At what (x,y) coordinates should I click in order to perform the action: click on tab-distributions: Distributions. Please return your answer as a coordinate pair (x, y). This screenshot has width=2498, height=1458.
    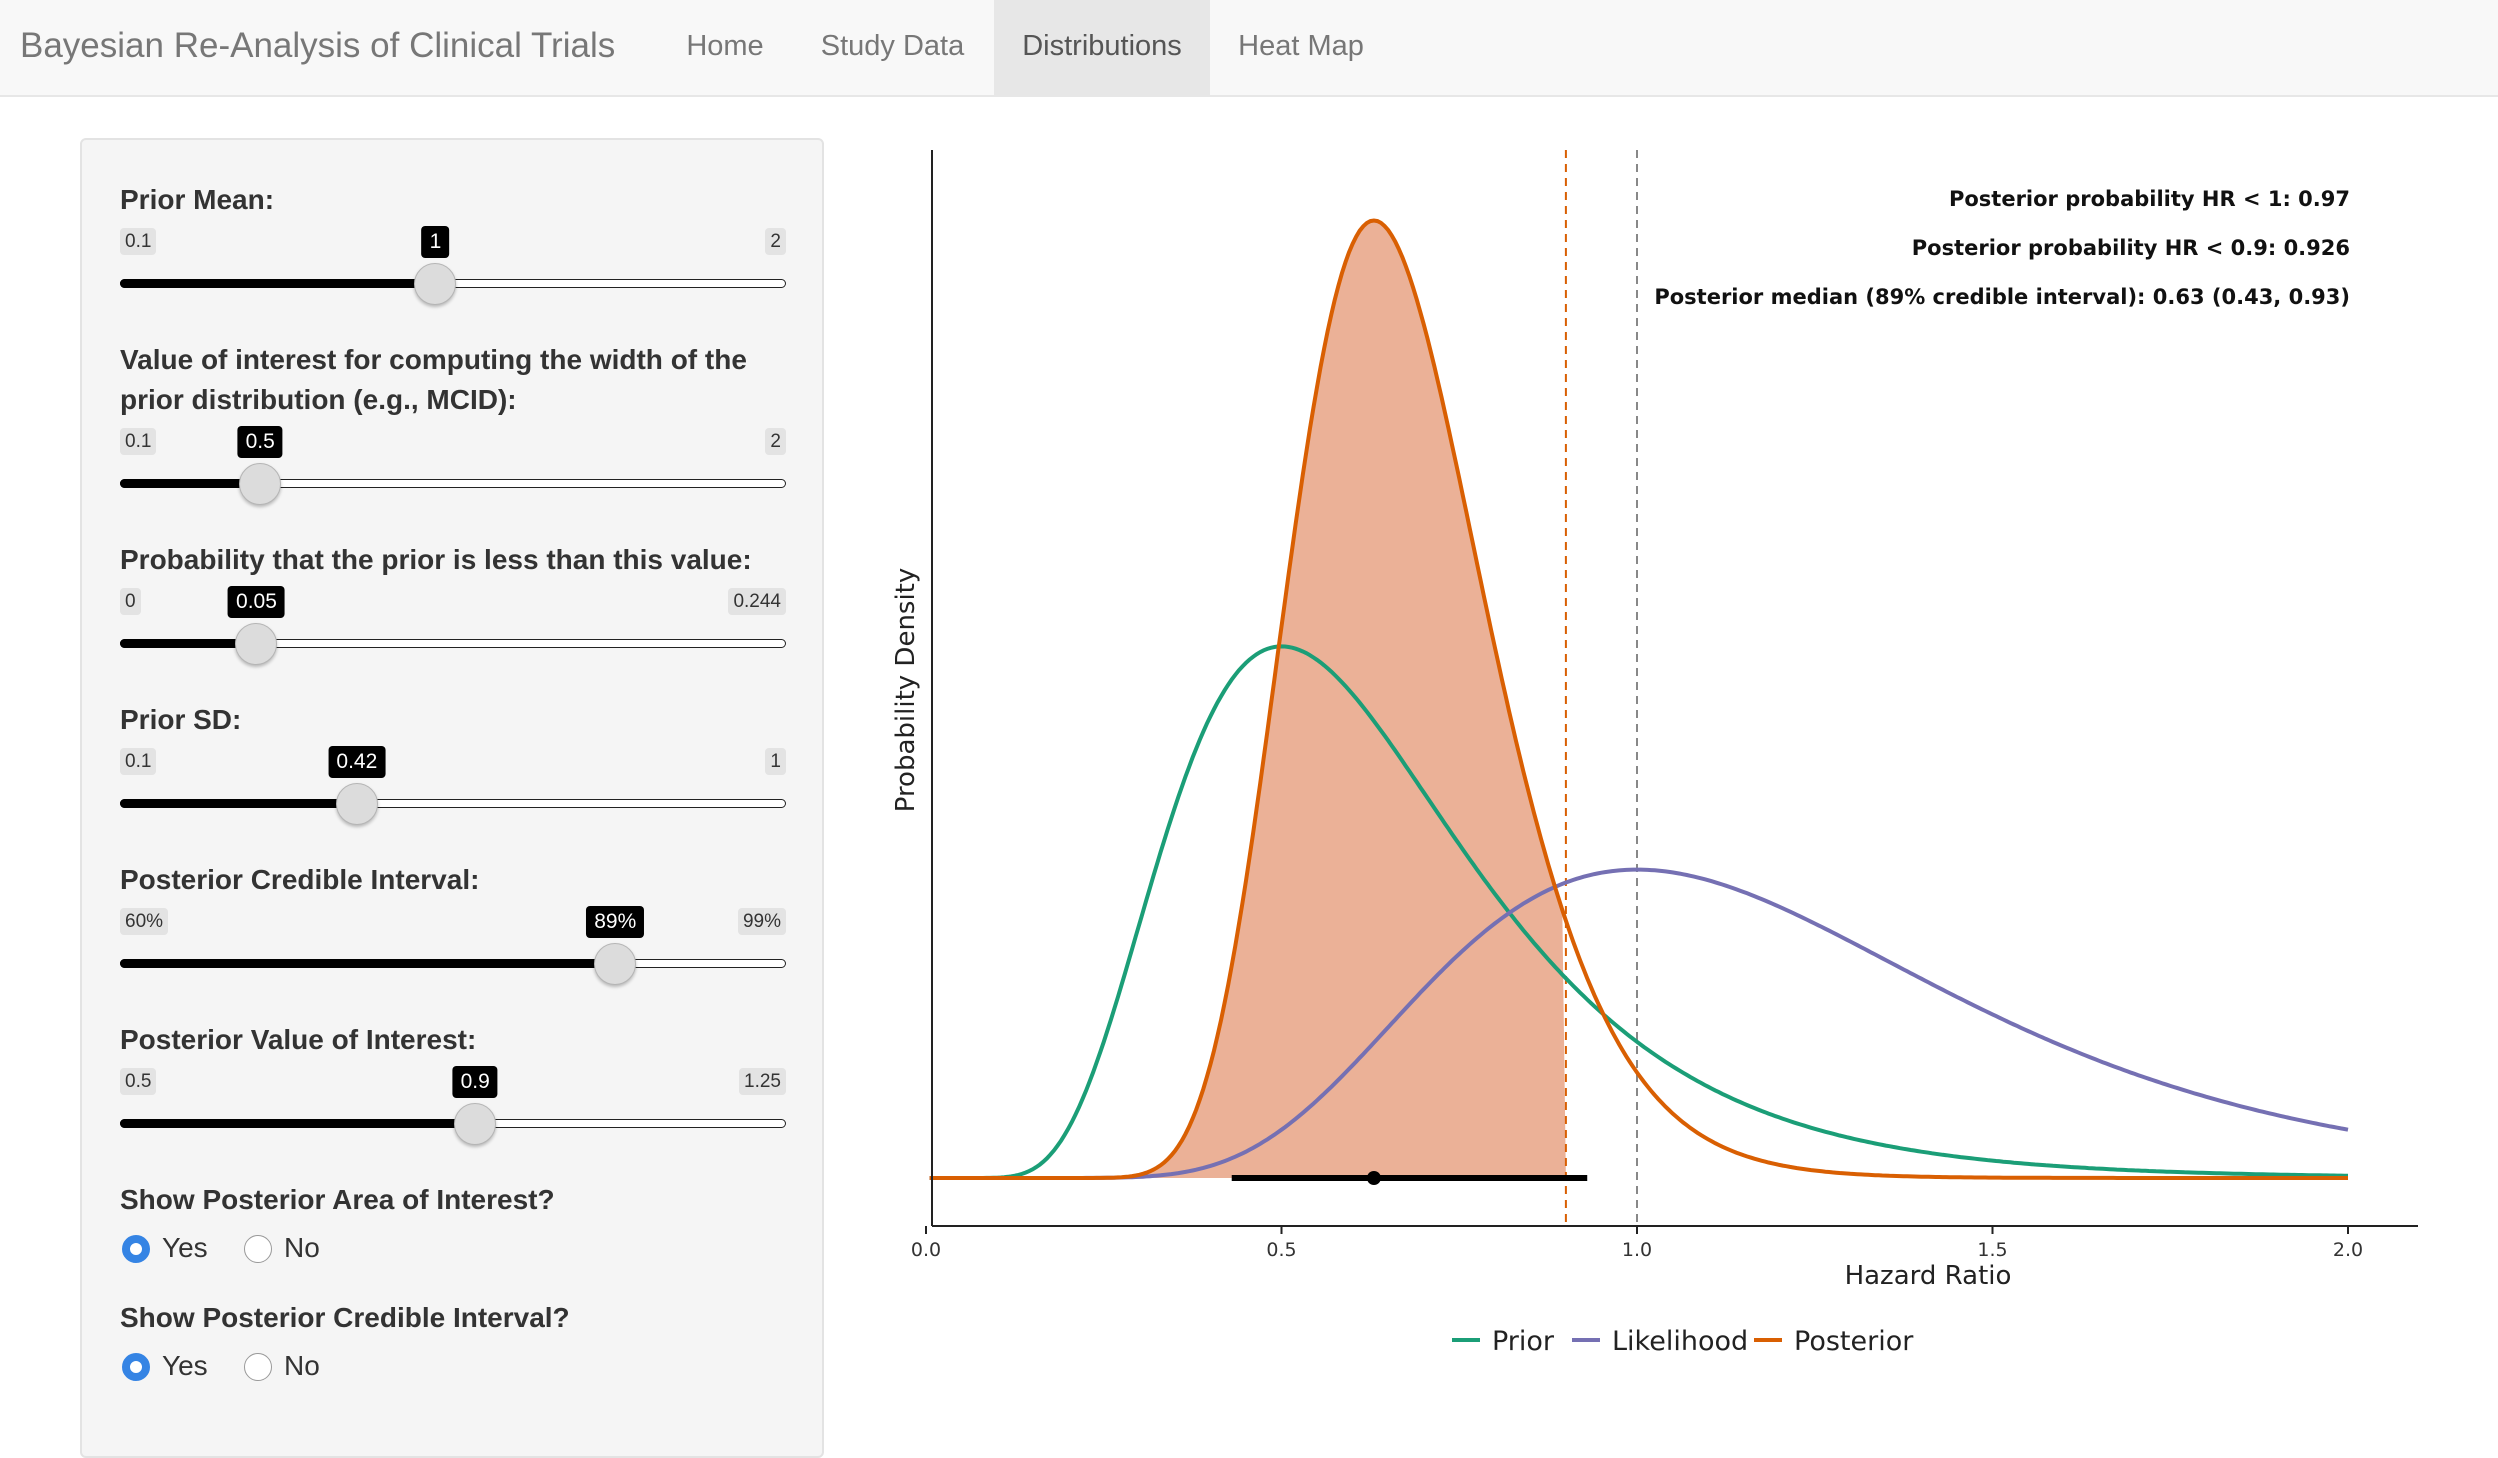
    Looking at the image, I should click on (1102, 47).